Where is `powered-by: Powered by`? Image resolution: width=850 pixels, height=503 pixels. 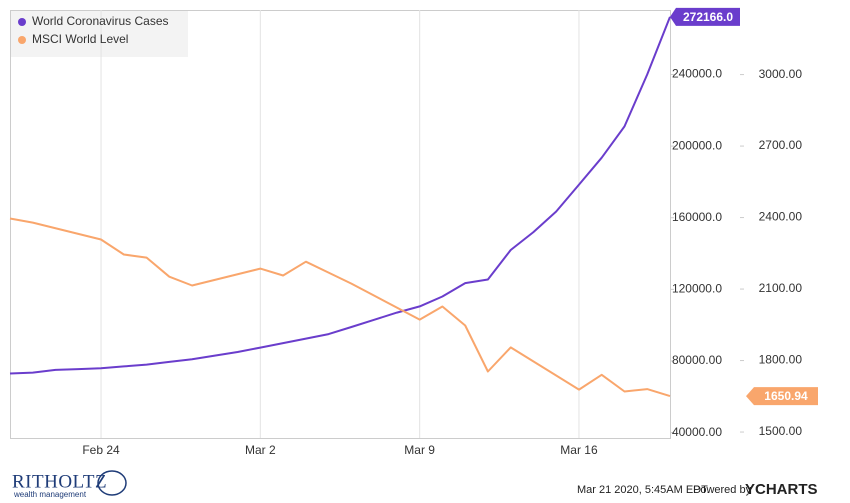 powered-by: Powered by is located at coordinates (722, 490).